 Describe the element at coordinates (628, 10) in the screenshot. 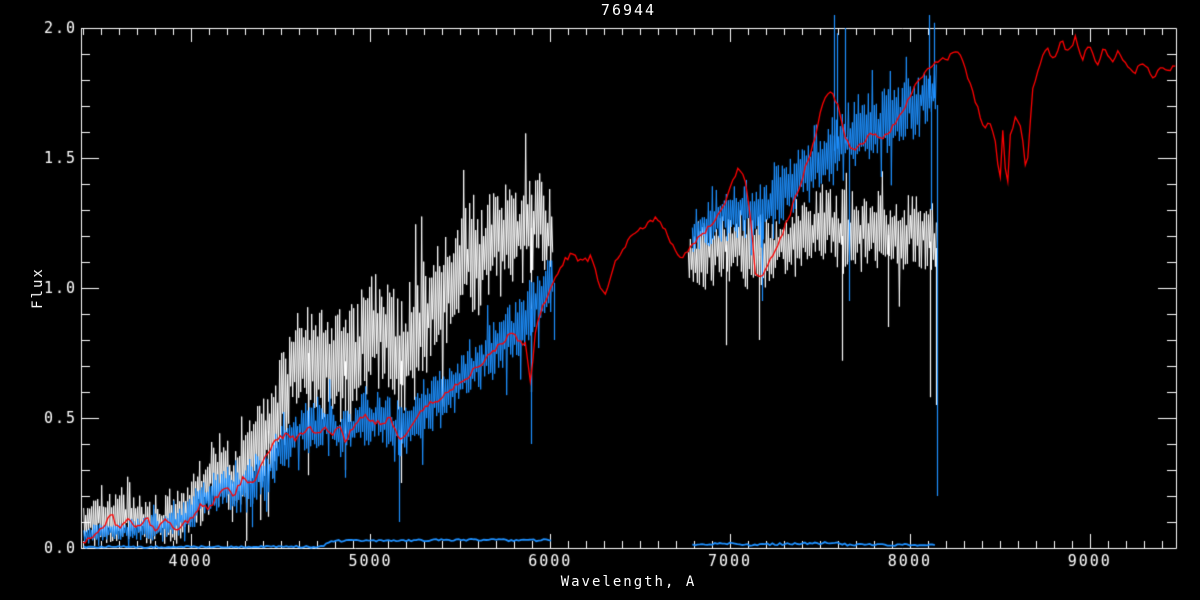

I see `chart-title: 76944` at that location.